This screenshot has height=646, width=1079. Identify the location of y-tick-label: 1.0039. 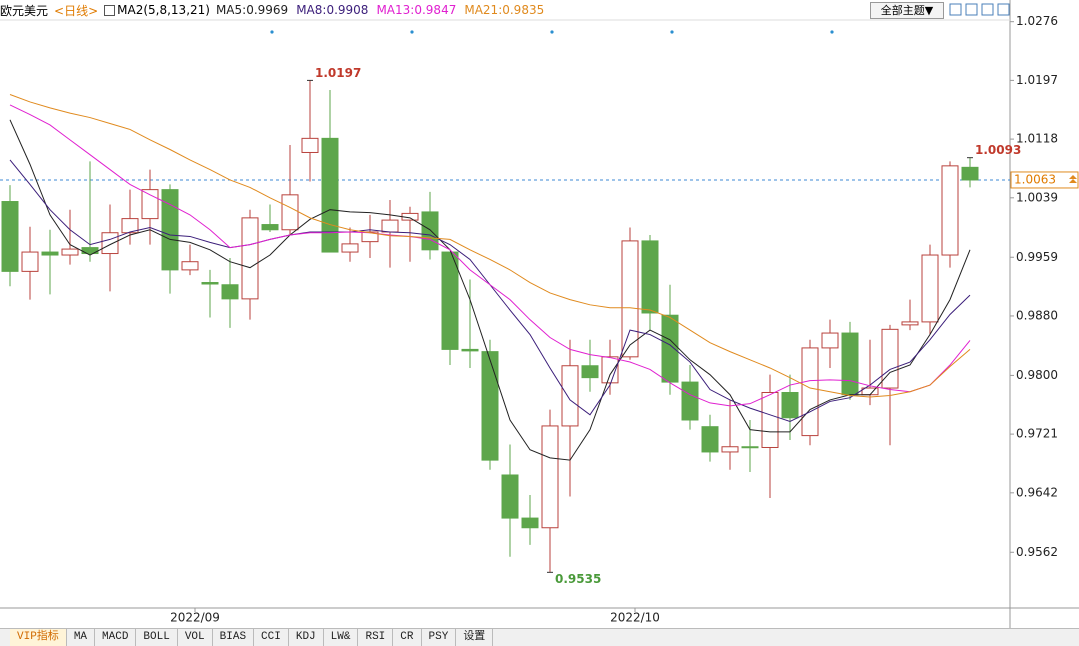
(1037, 197).